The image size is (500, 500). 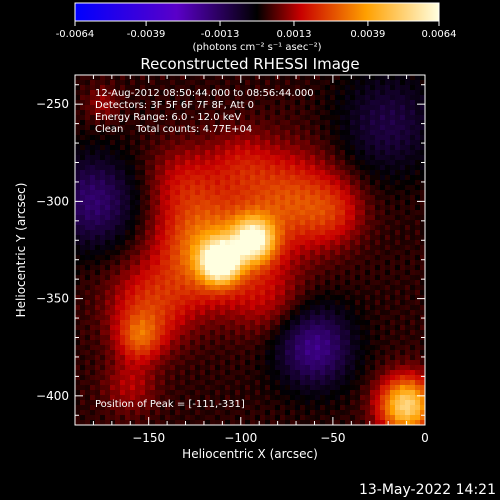 I want to click on x-tick-label: −50, so click(x=332, y=438).